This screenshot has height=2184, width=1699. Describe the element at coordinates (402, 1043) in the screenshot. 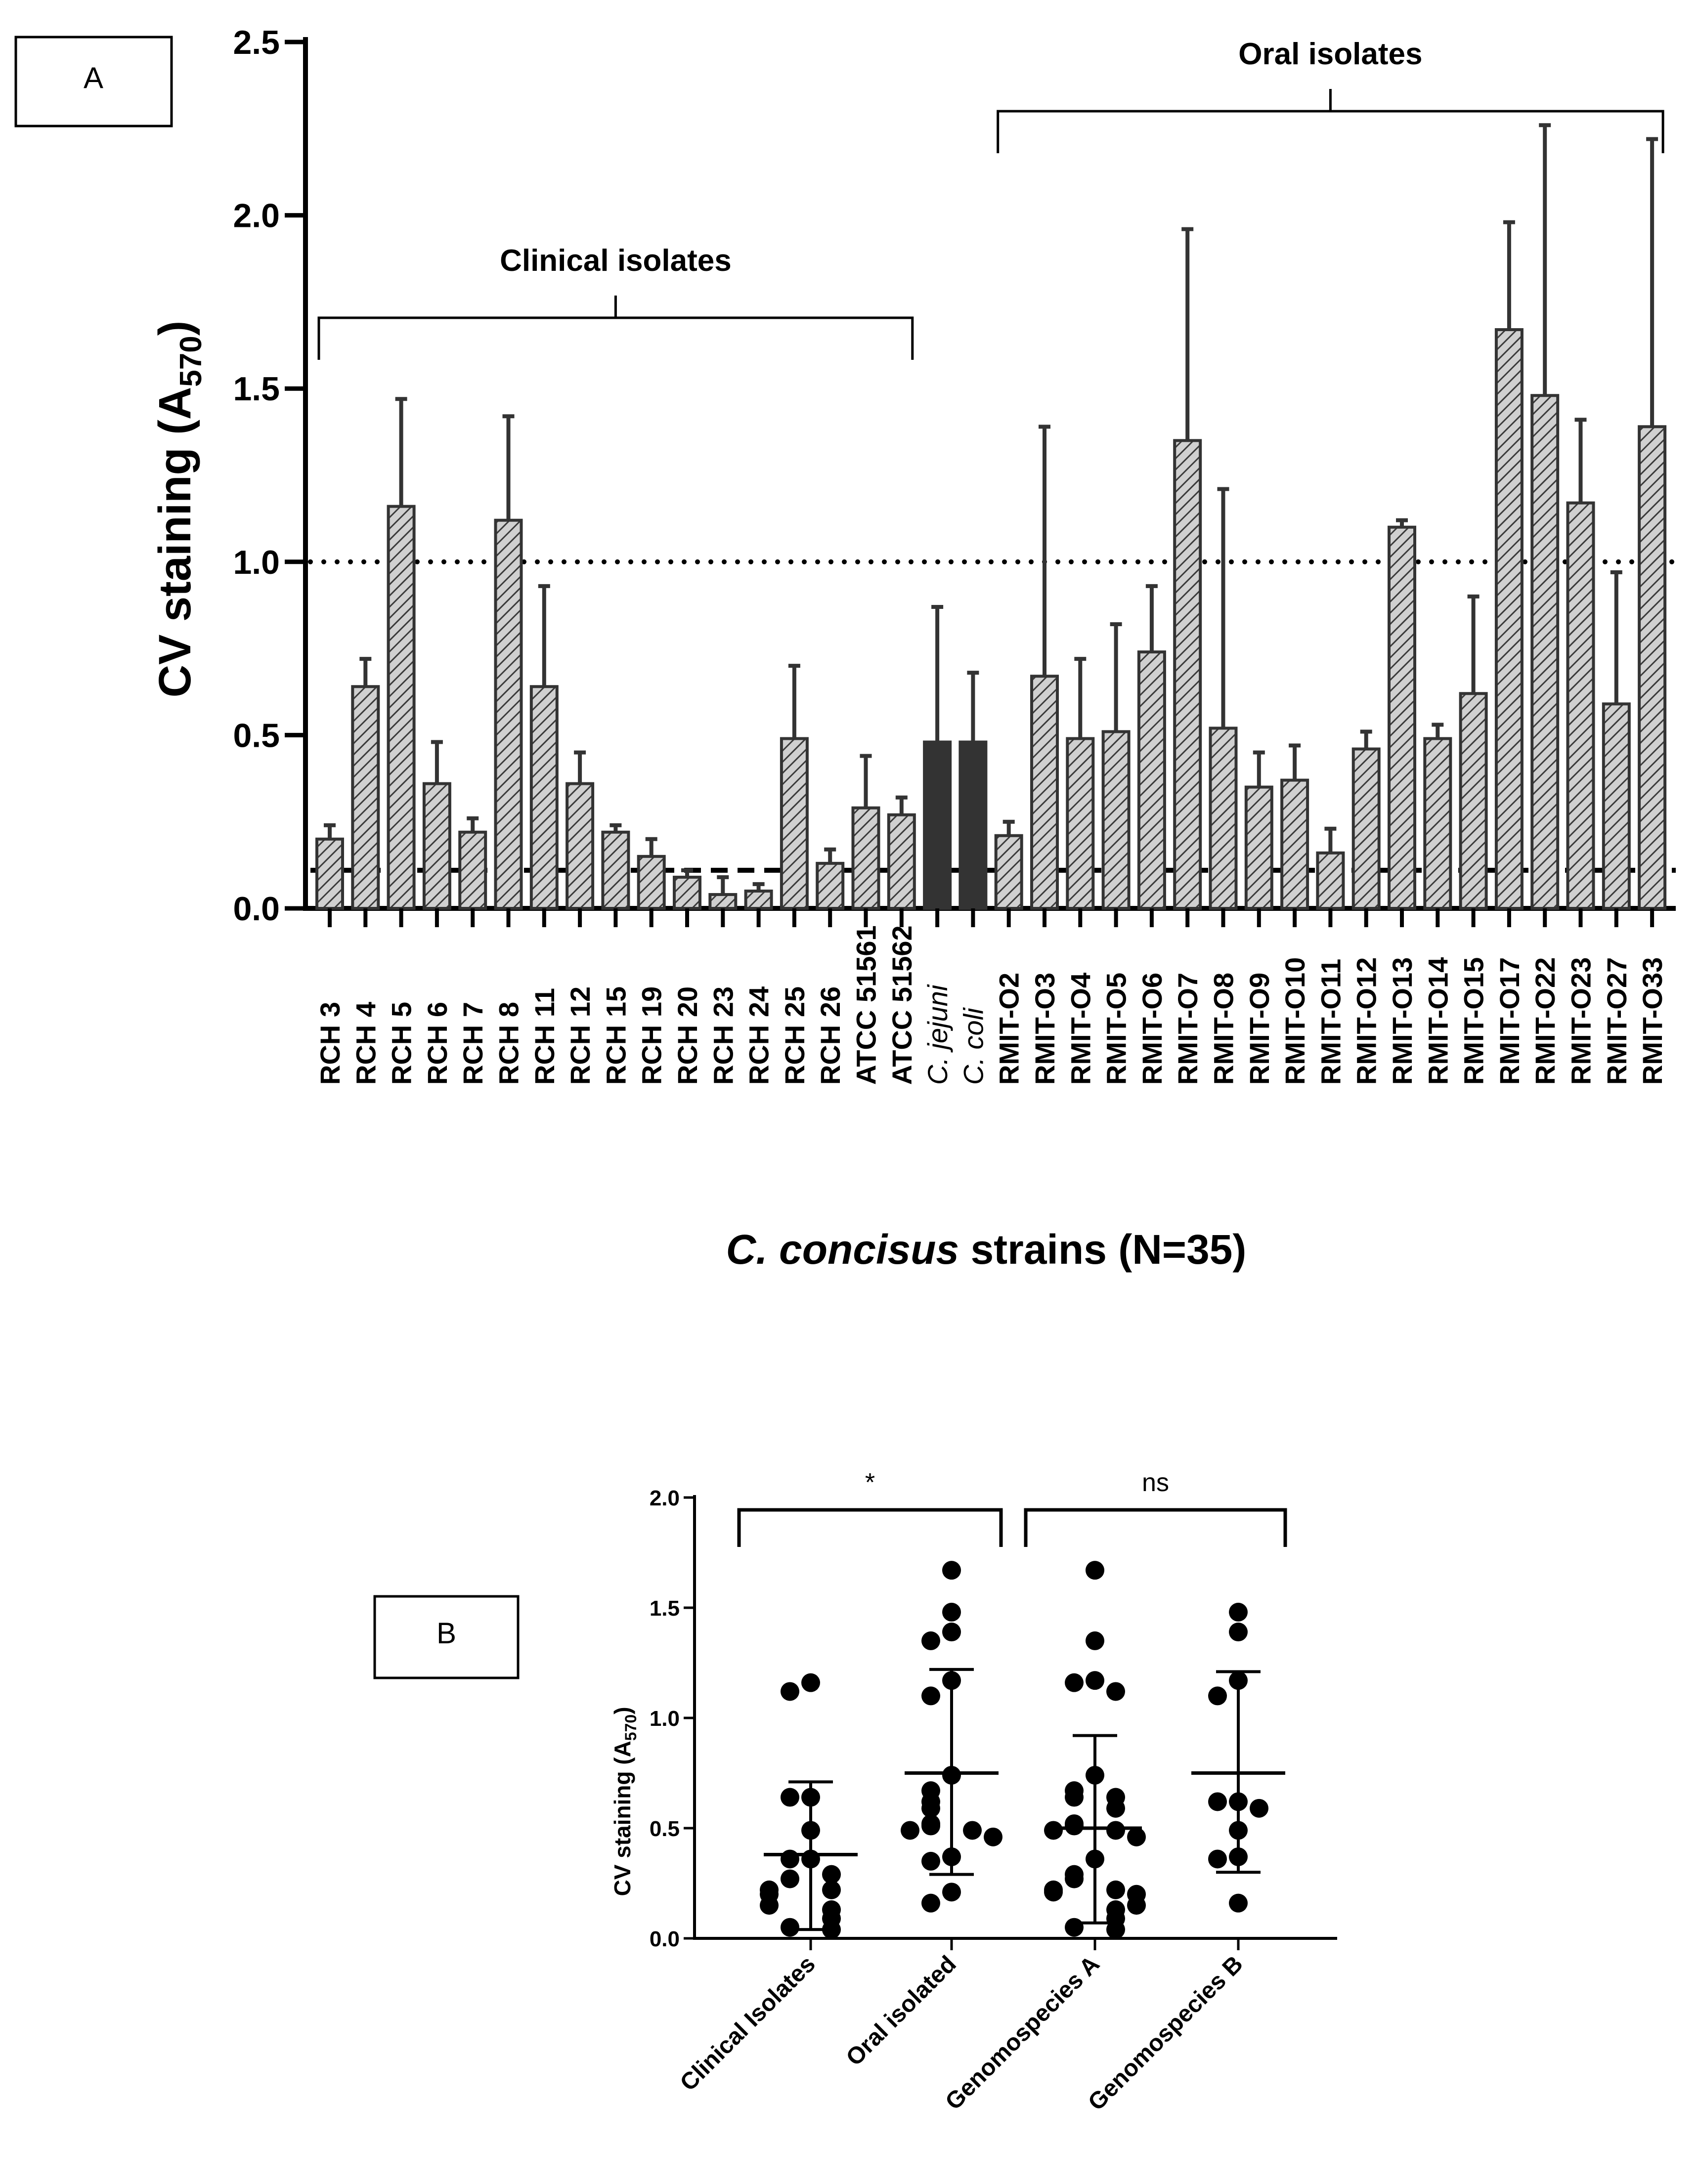

I see `chart-a-category-label: RCH 5` at that location.